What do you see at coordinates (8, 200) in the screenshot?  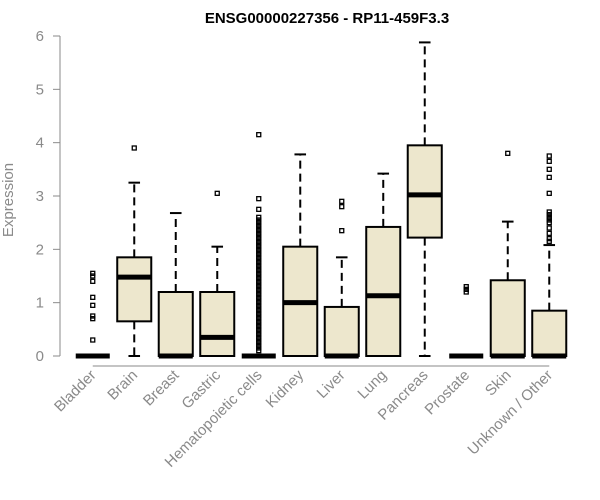 I see `y-axis-title: Expression` at bounding box center [8, 200].